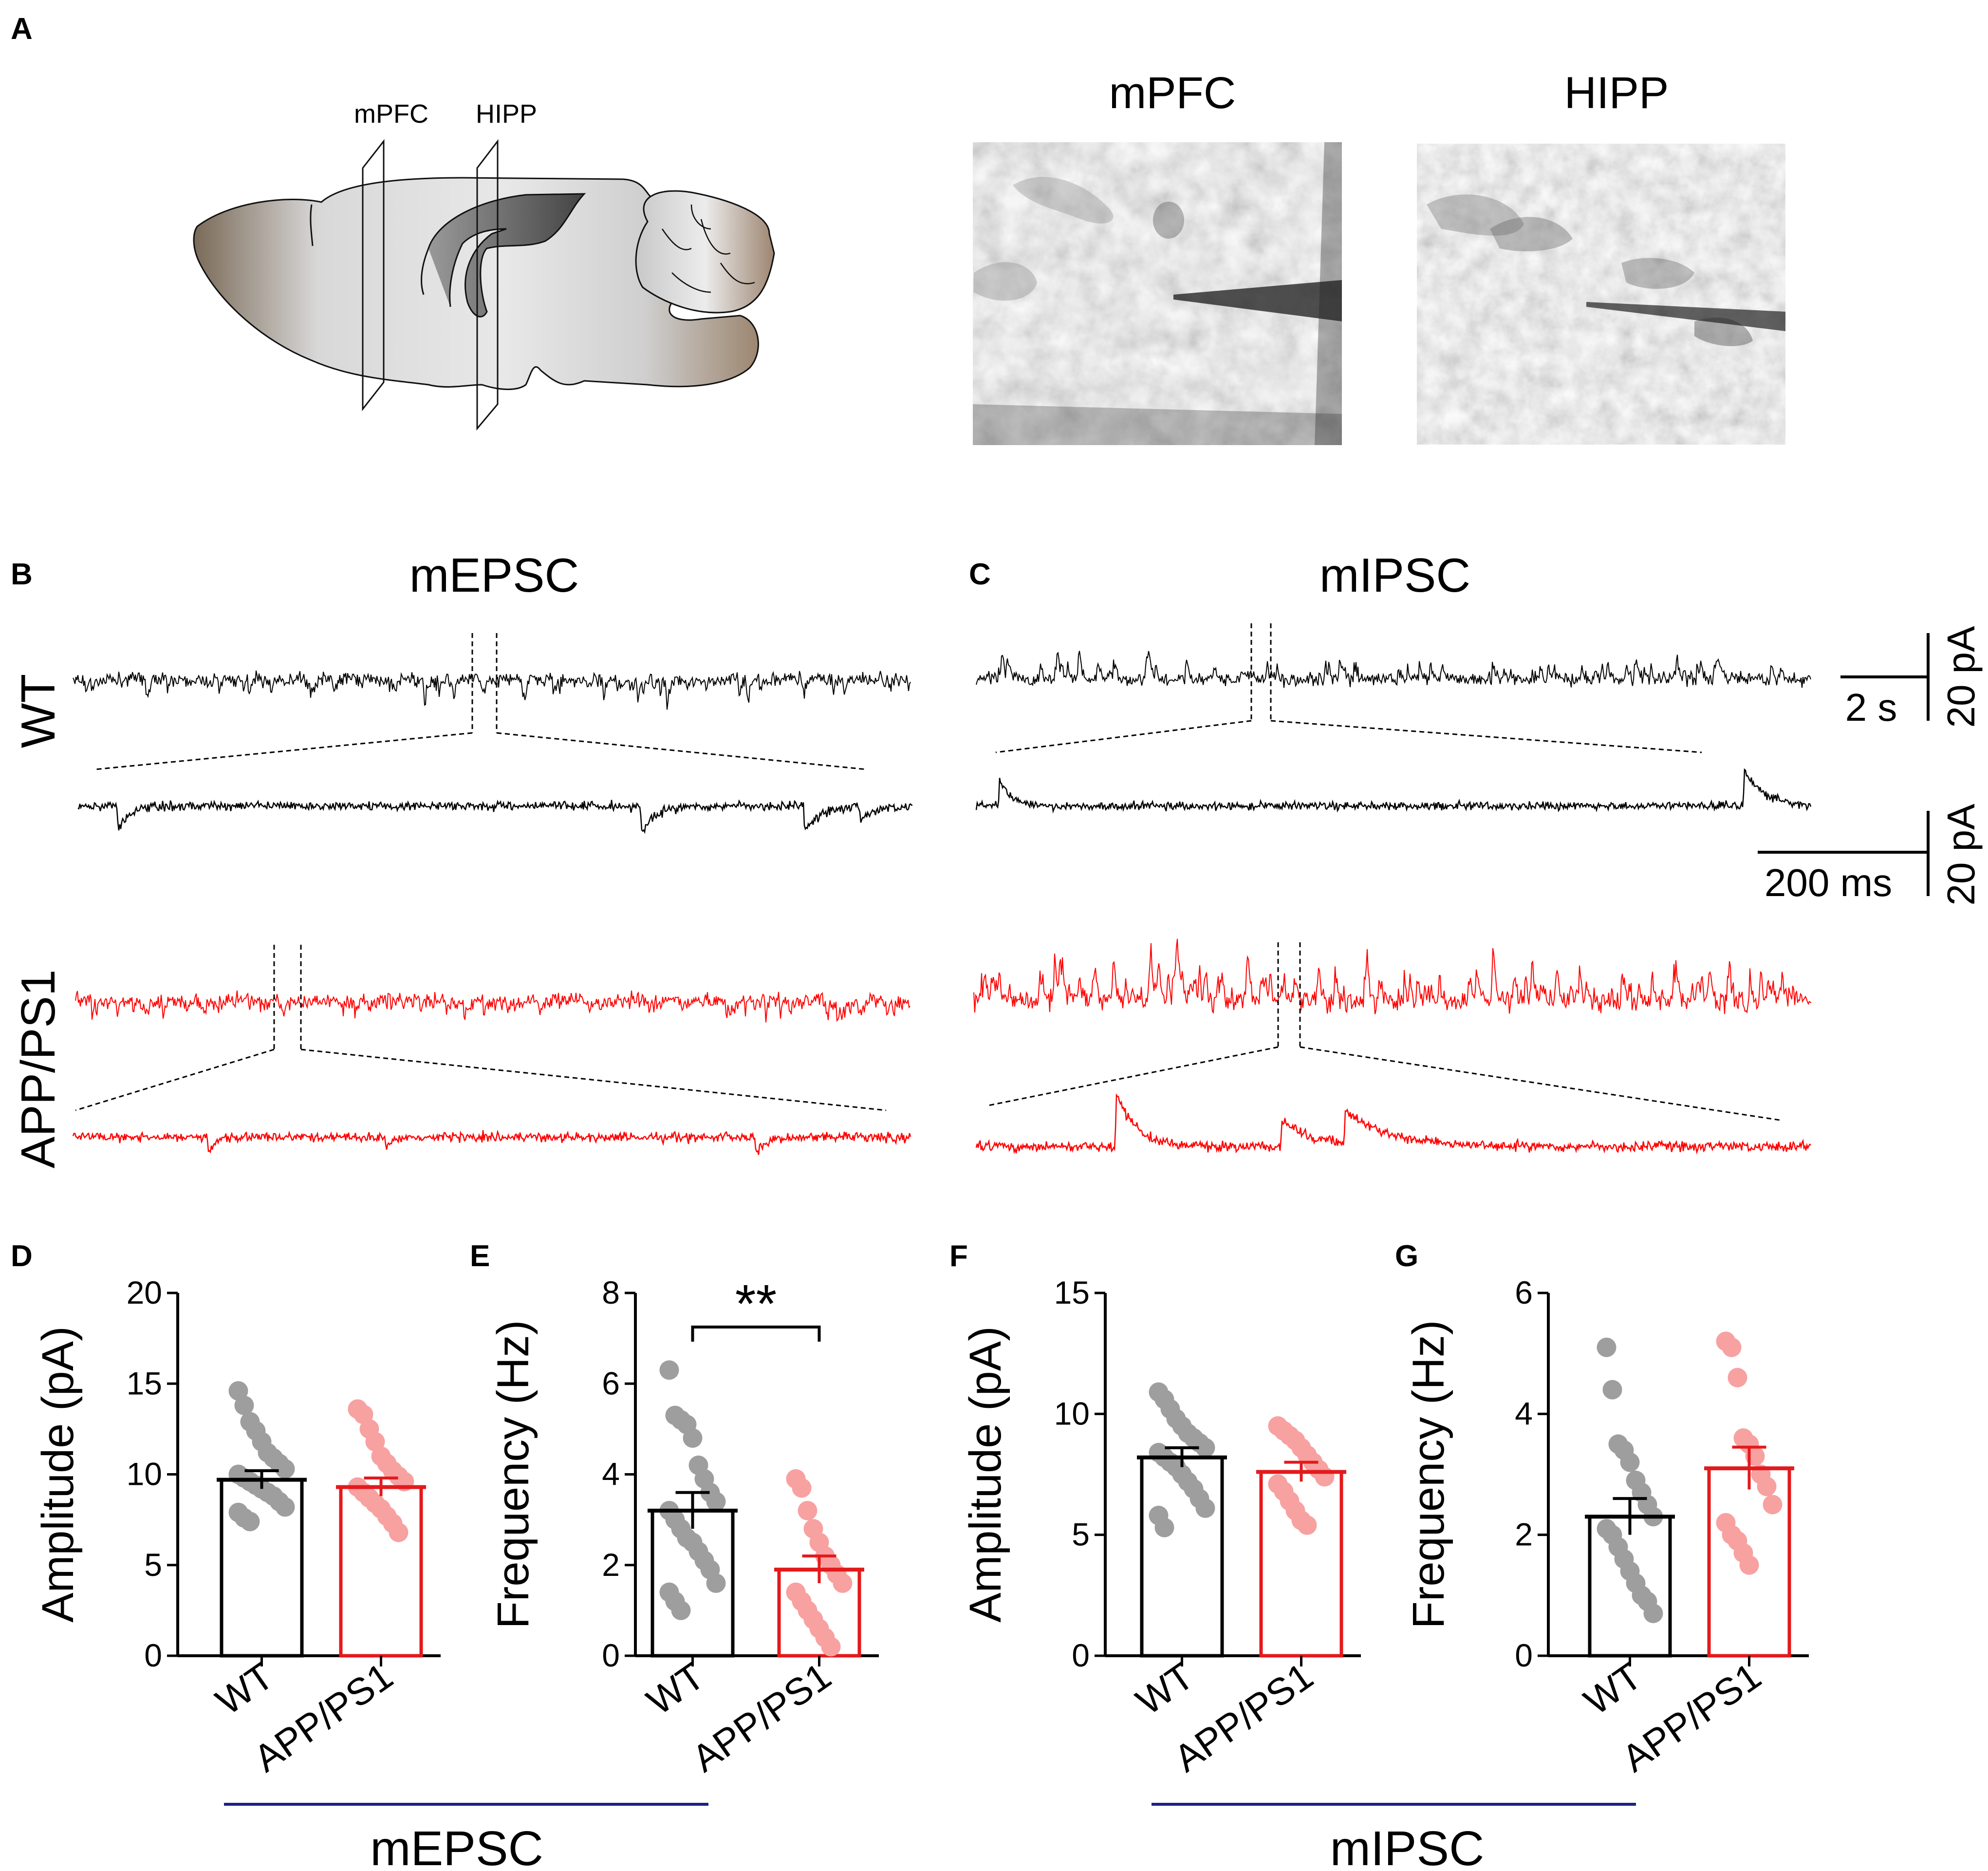  Describe the element at coordinates (1961, 677) in the screenshot. I see `scale-bar-amp-top: 20 pA` at that location.